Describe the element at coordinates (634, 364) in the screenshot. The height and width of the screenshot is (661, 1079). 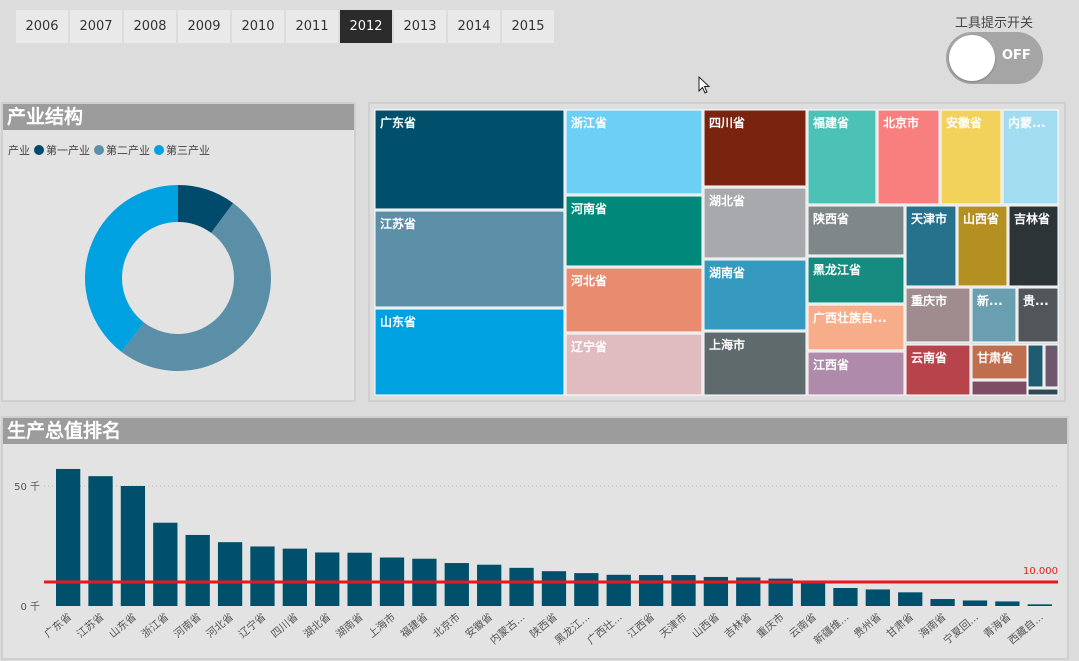
I see `treemap-tile: 辽宁省` at that location.